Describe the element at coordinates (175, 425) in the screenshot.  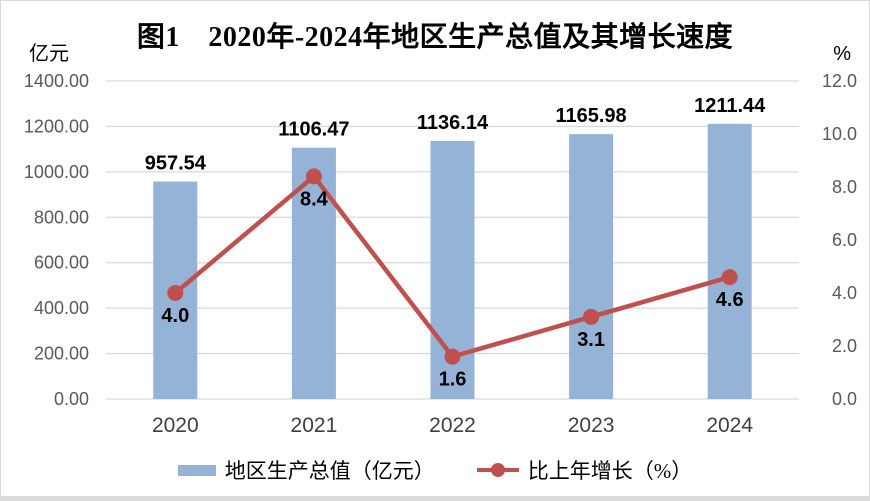
I see `category-label-2020: 2020` at that location.